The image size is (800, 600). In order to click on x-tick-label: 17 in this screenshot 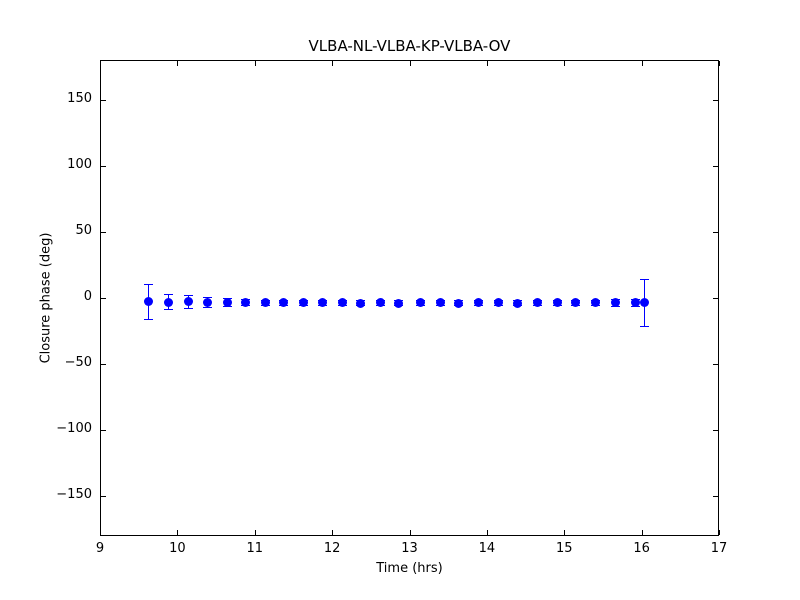, I will do `click(719, 548)`.